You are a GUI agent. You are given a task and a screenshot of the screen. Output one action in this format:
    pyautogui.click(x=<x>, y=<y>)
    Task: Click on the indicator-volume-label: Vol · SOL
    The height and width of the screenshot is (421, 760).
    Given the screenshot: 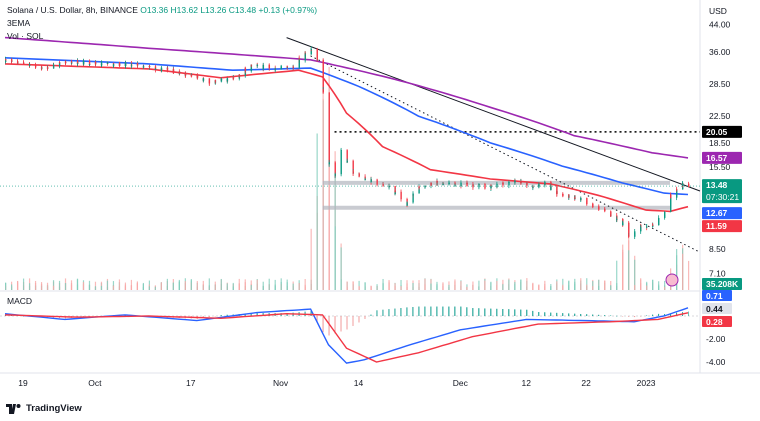 What is the action you would take?
    pyautogui.click(x=25, y=36)
    